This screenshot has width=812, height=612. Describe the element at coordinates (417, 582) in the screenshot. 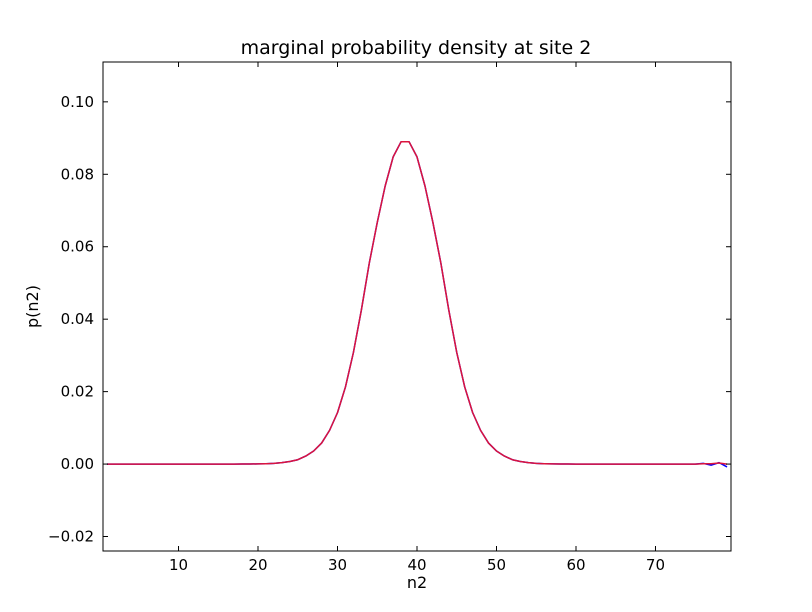

I see `x-axis-title: n2` at that location.